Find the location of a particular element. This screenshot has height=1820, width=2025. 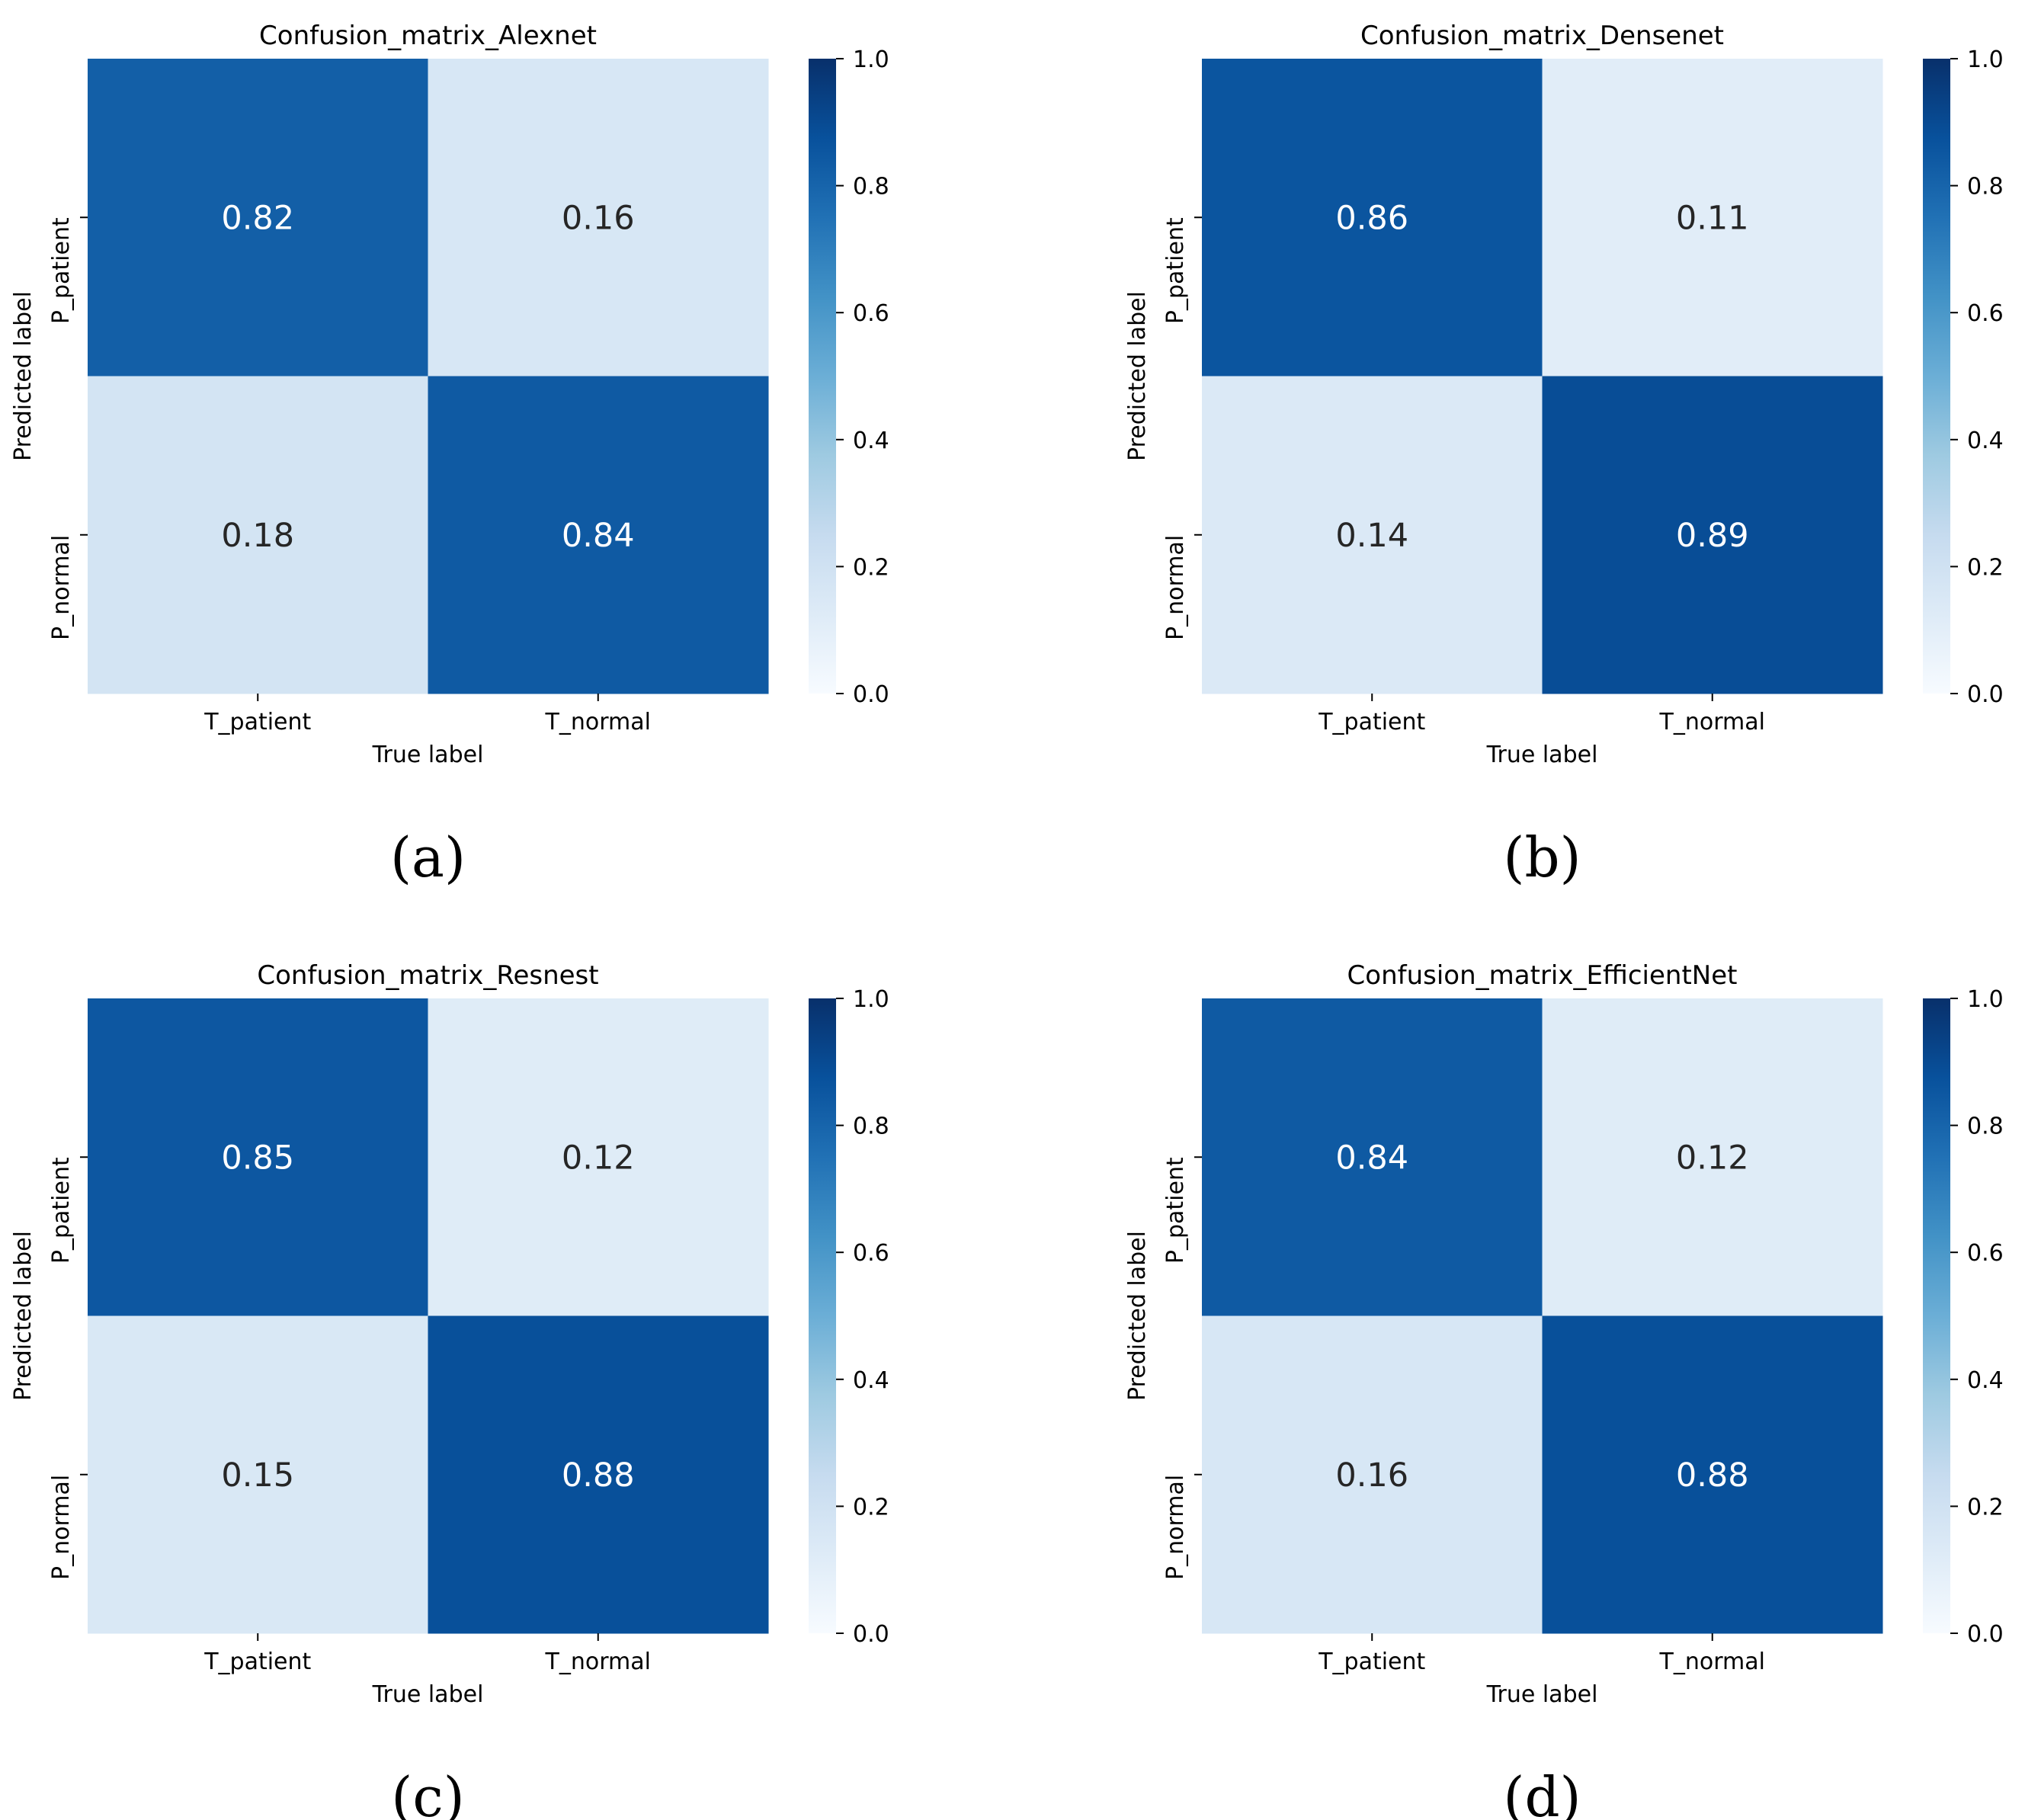

panel-caption: (d) is located at coordinates (1542, 1792).